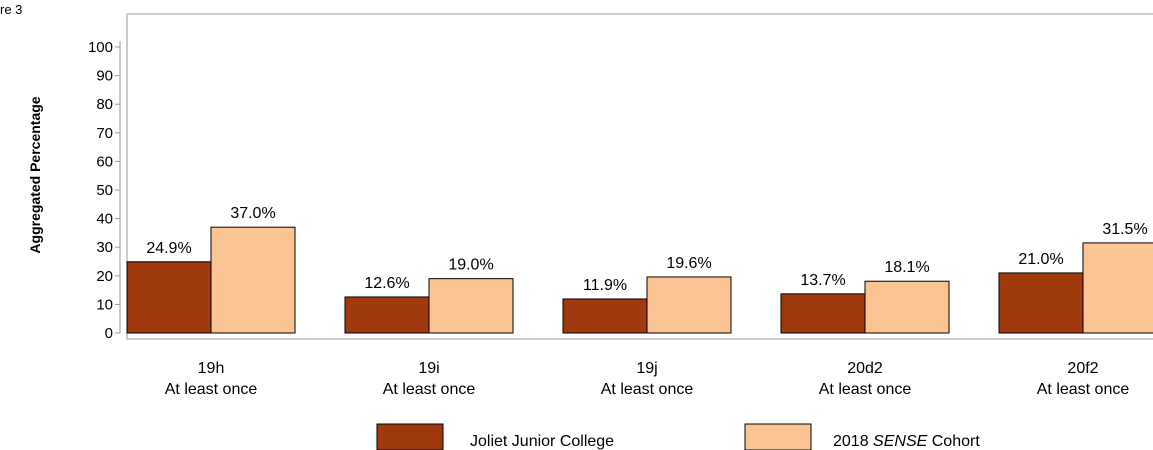 Image resolution: width=1153 pixels, height=450 pixels. I want to click on y-tick-label: 80, so click(104, 104).